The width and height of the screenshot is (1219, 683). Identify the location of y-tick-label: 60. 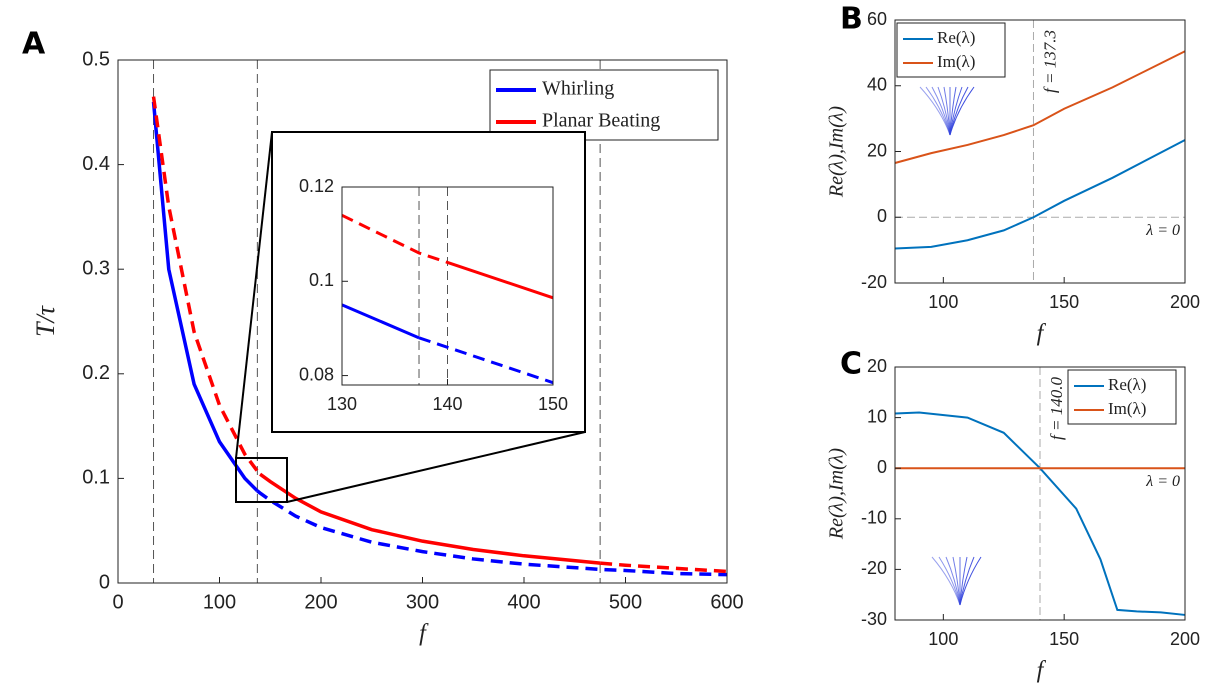
(877, 19).